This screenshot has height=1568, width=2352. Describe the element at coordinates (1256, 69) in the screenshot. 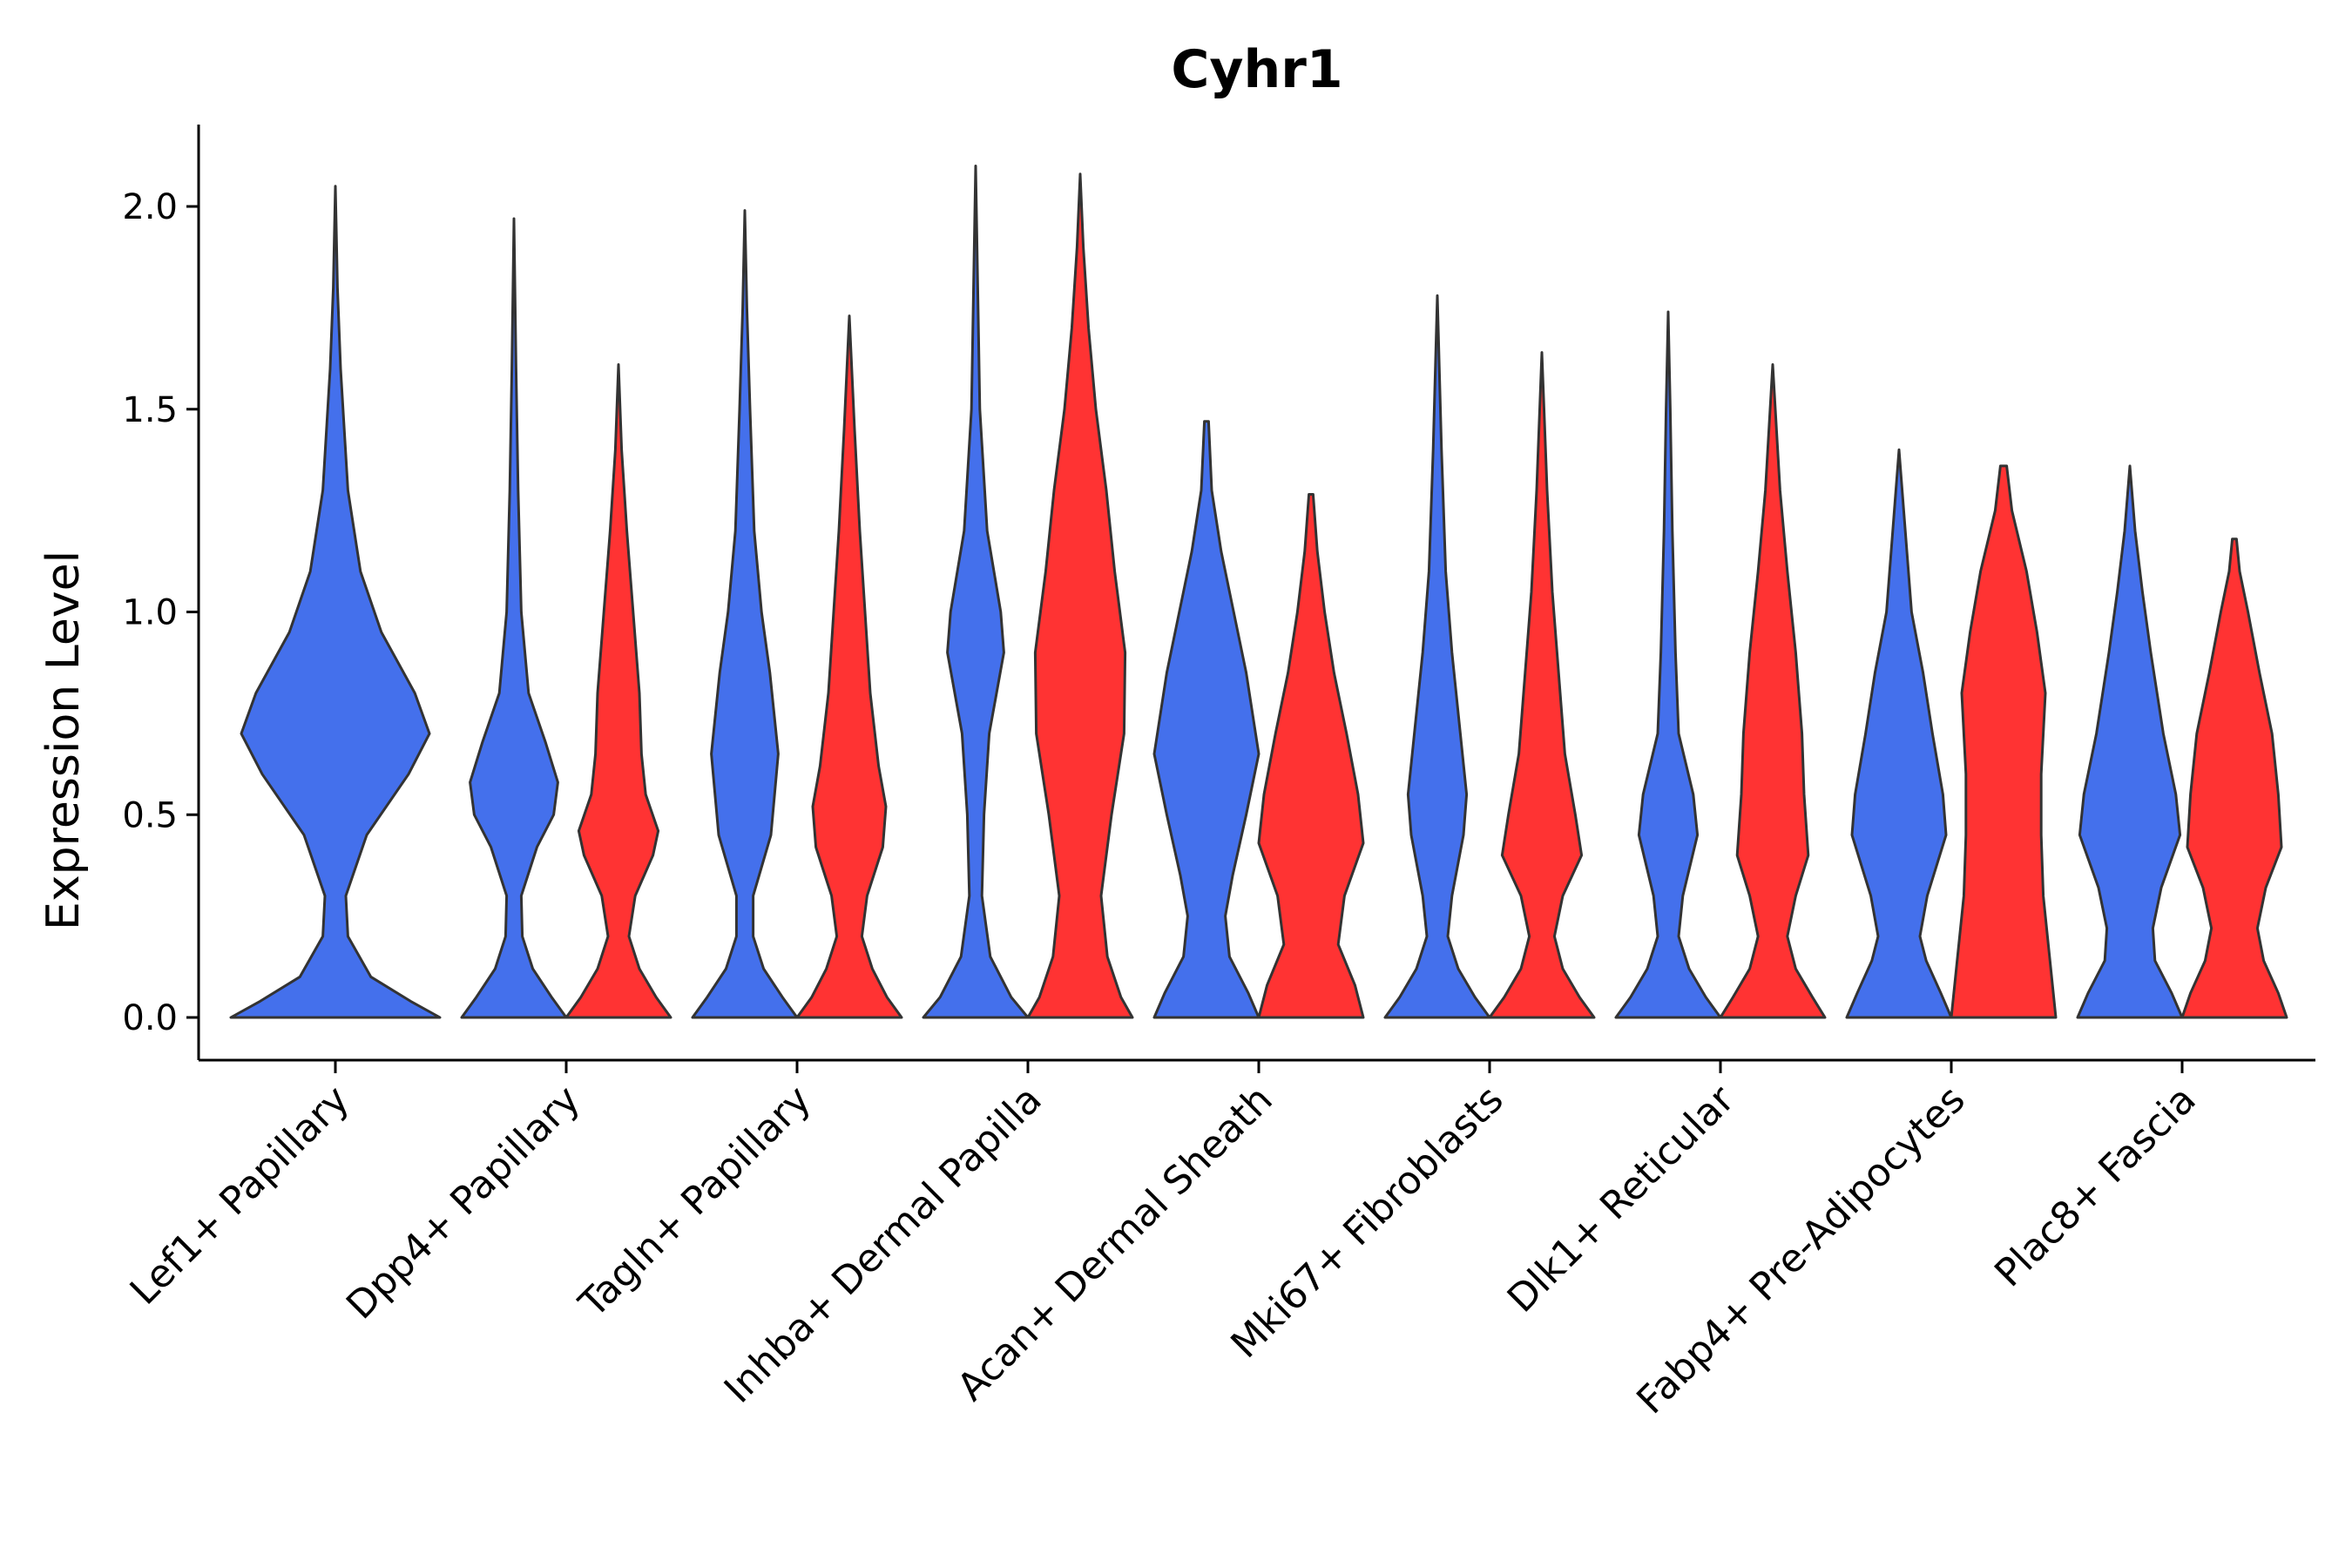

I see `chart-title: Cyhr1` at that location.